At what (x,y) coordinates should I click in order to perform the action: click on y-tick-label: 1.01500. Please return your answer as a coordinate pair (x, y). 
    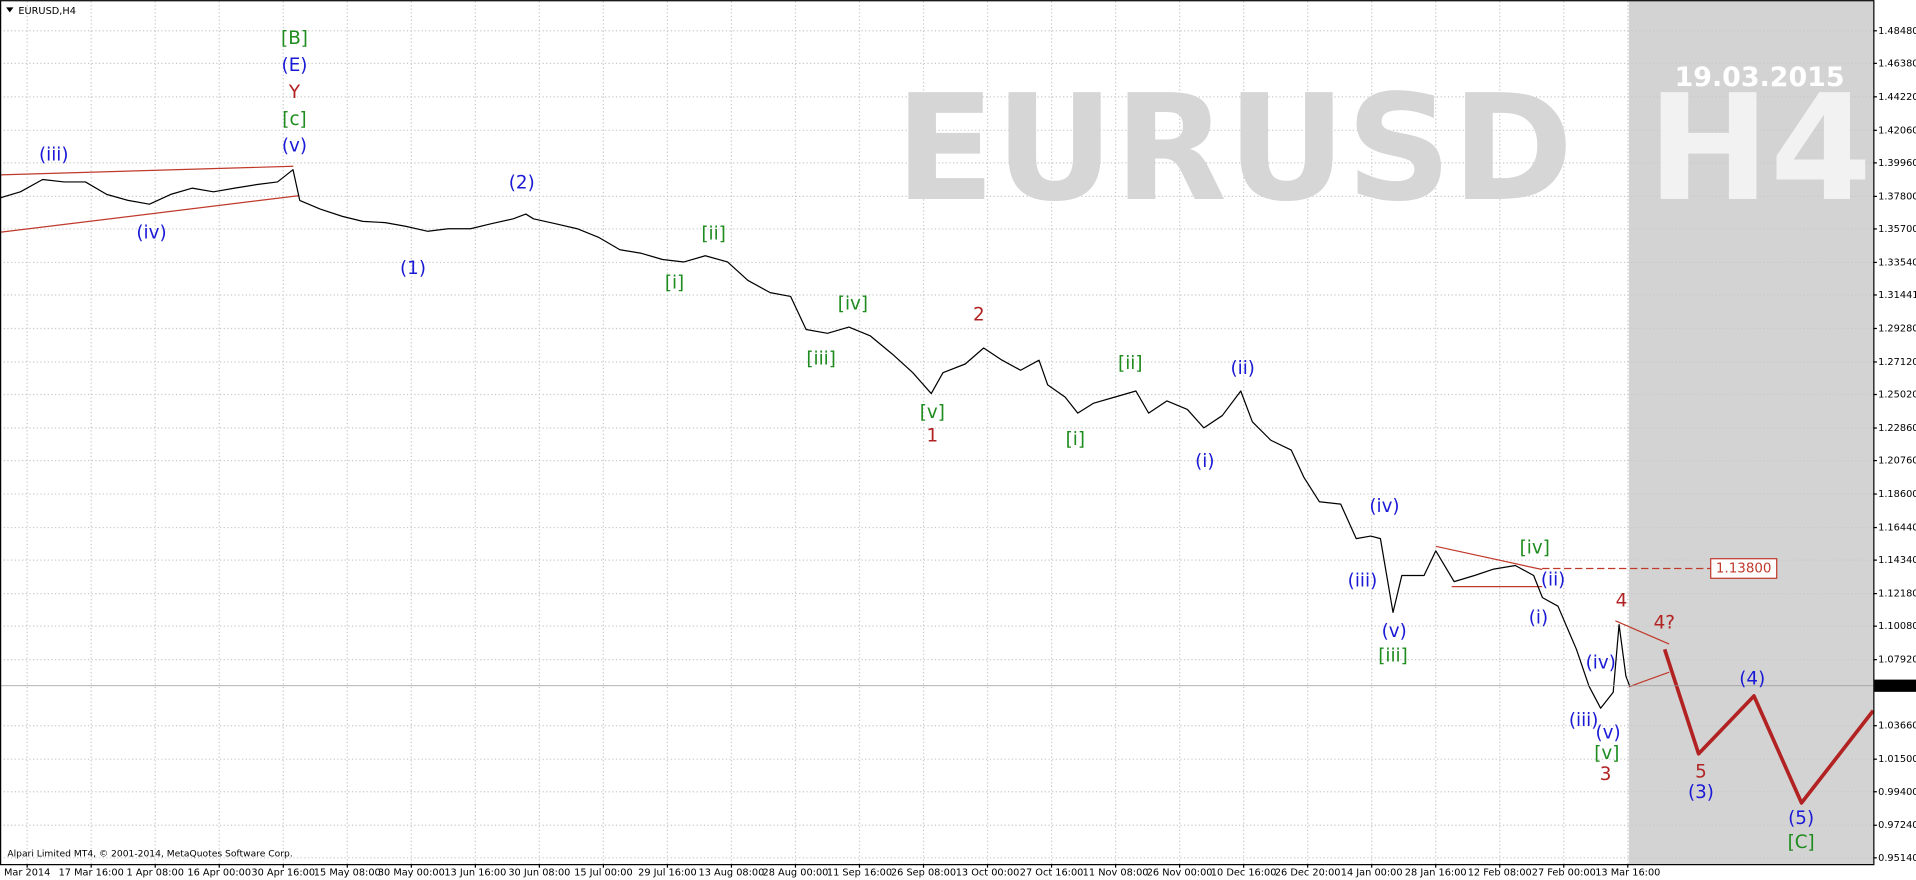
    Looking at the image, I should click on (1897, 759).